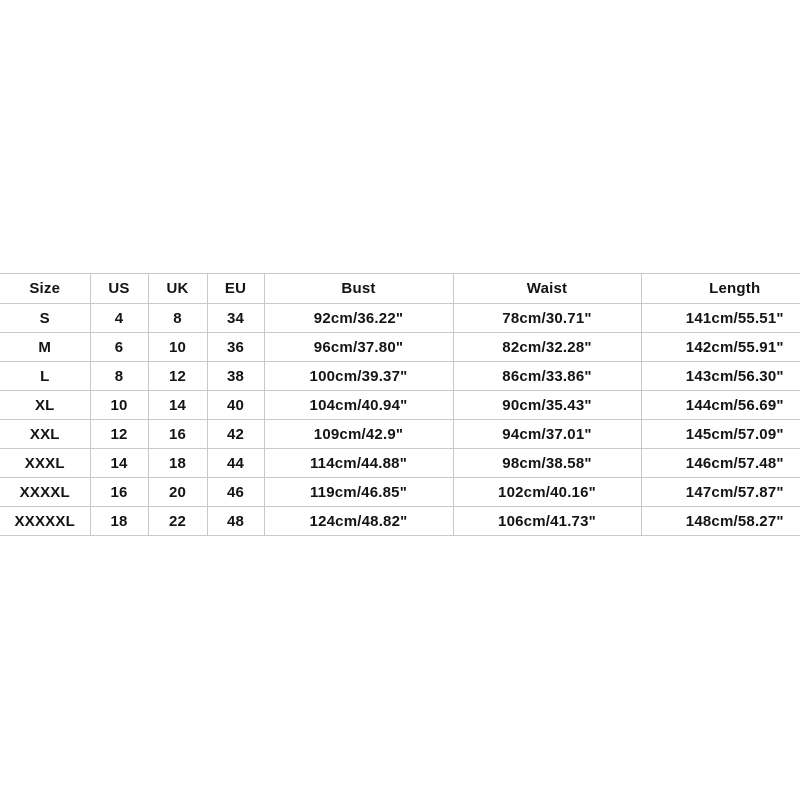 This screenshot has width=800, height=800. I want to click on table-cell: 102cm/40.16", so click(547, 492).